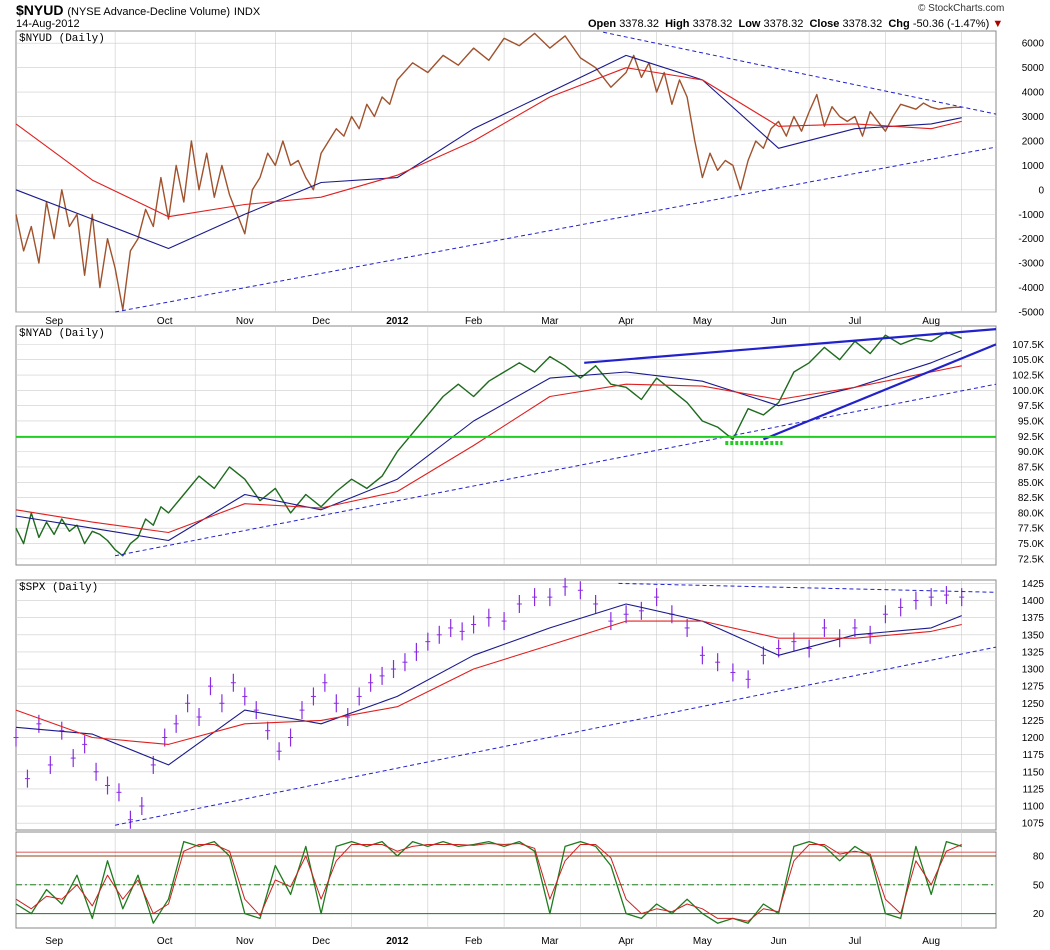 Image resolution: width=1050 pixels, height=950 pixels. What do you see at coordinates (1033, 824) in the screenshot?
I see `y-tick-label: 1075` at bounding box center [1033, 824].